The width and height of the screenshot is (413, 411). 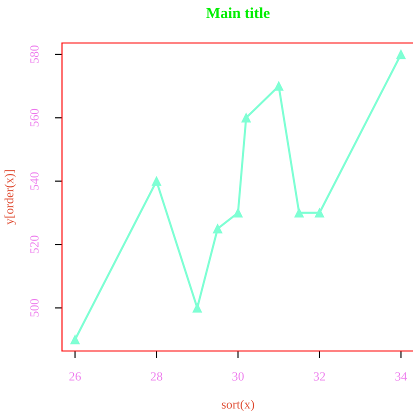 What do you see at coordinates (238, 376) in the screenshot?
I see `x-tick-label: 30` at bounding box center [238, 376].